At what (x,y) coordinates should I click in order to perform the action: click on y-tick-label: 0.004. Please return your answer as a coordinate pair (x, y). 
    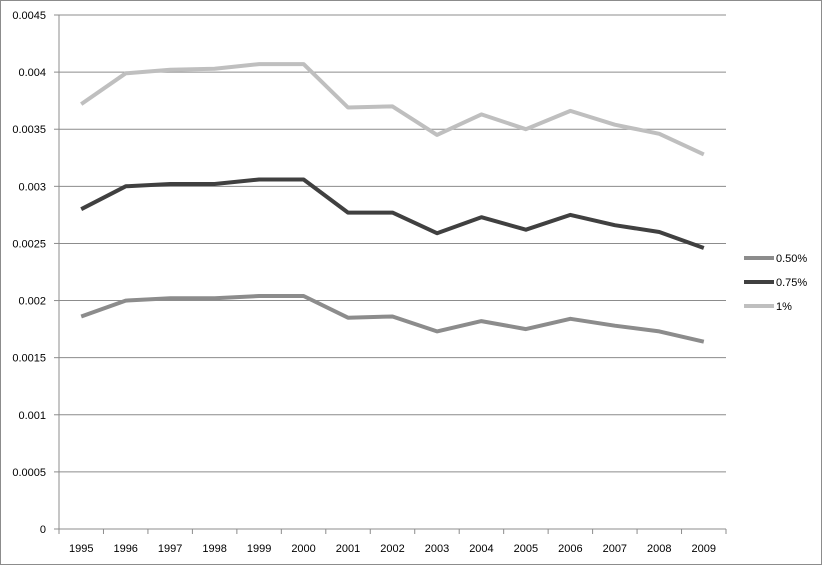
    Looking at the image, I should click on (32, 73).